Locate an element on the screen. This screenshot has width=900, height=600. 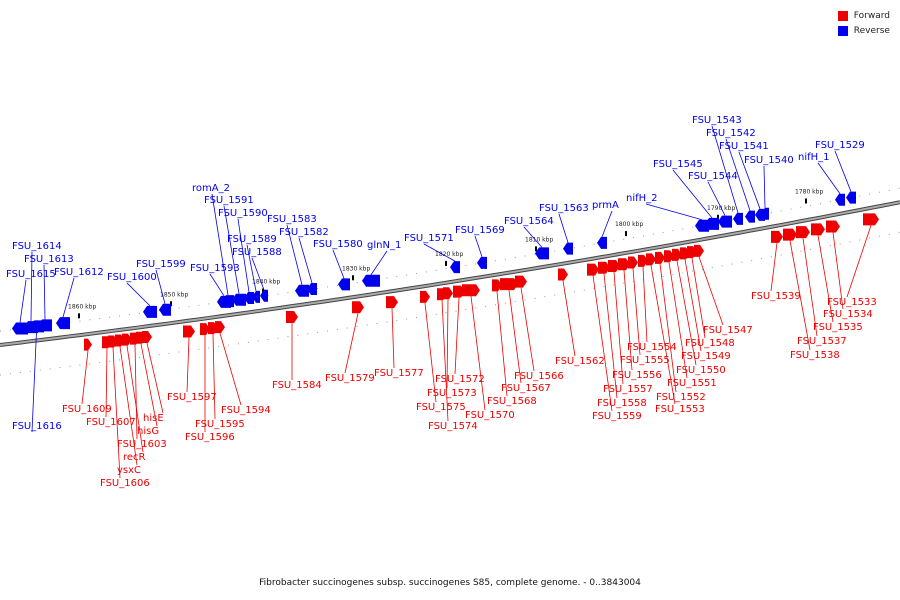
gene-label-reverse: FSU_1583 is located at coordinates (292, 219).